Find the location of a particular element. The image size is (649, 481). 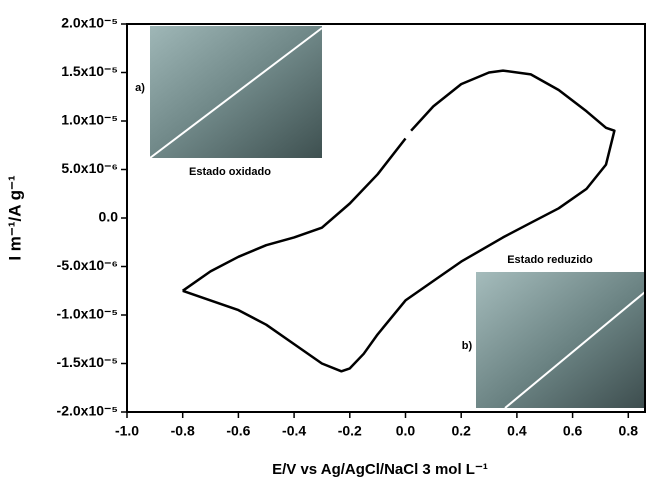

y-tick-label: 0.0 is located at coordinates (109, 217).